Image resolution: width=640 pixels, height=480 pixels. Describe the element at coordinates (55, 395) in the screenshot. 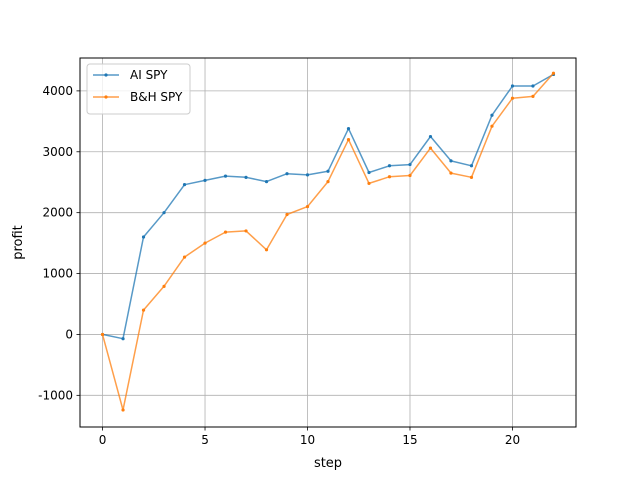

I see `y-tick-label: -1000` at that location.